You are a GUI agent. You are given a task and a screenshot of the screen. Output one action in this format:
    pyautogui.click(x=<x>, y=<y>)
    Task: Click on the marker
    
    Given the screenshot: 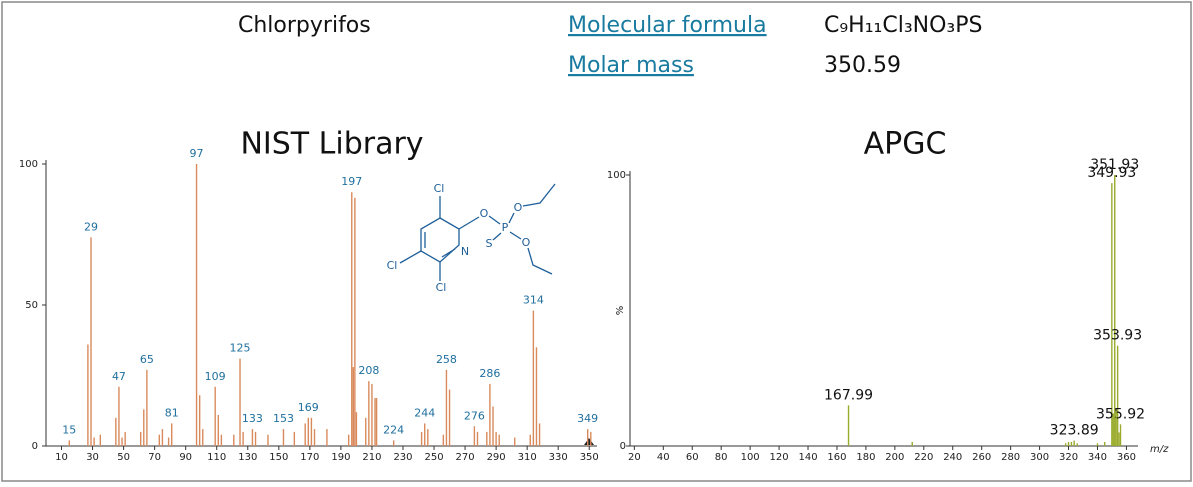 What is the action you would take?
    pyautogui.click(x=589, y=441)
    